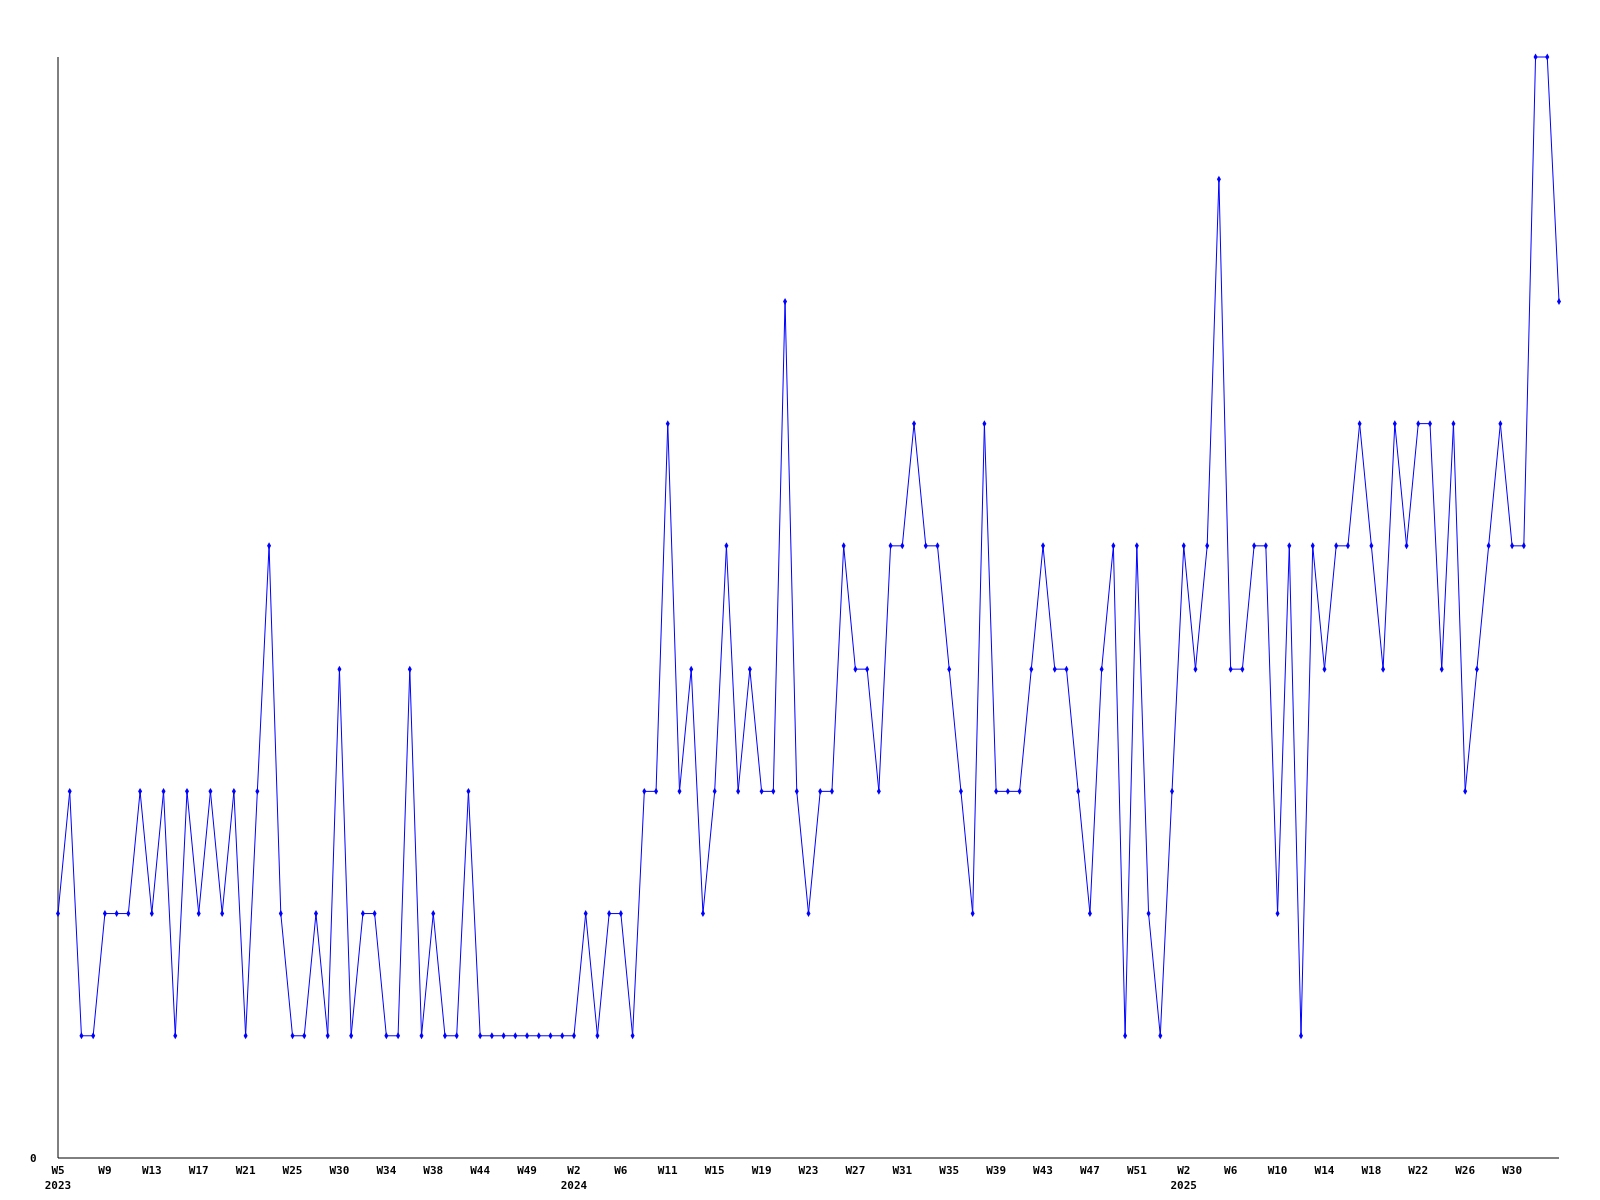 This screenshot has height=1200, width=1600. Describe the element at coordinates (527, 1170) in the screenshot. I see `x-tick-label: W49` at that location.